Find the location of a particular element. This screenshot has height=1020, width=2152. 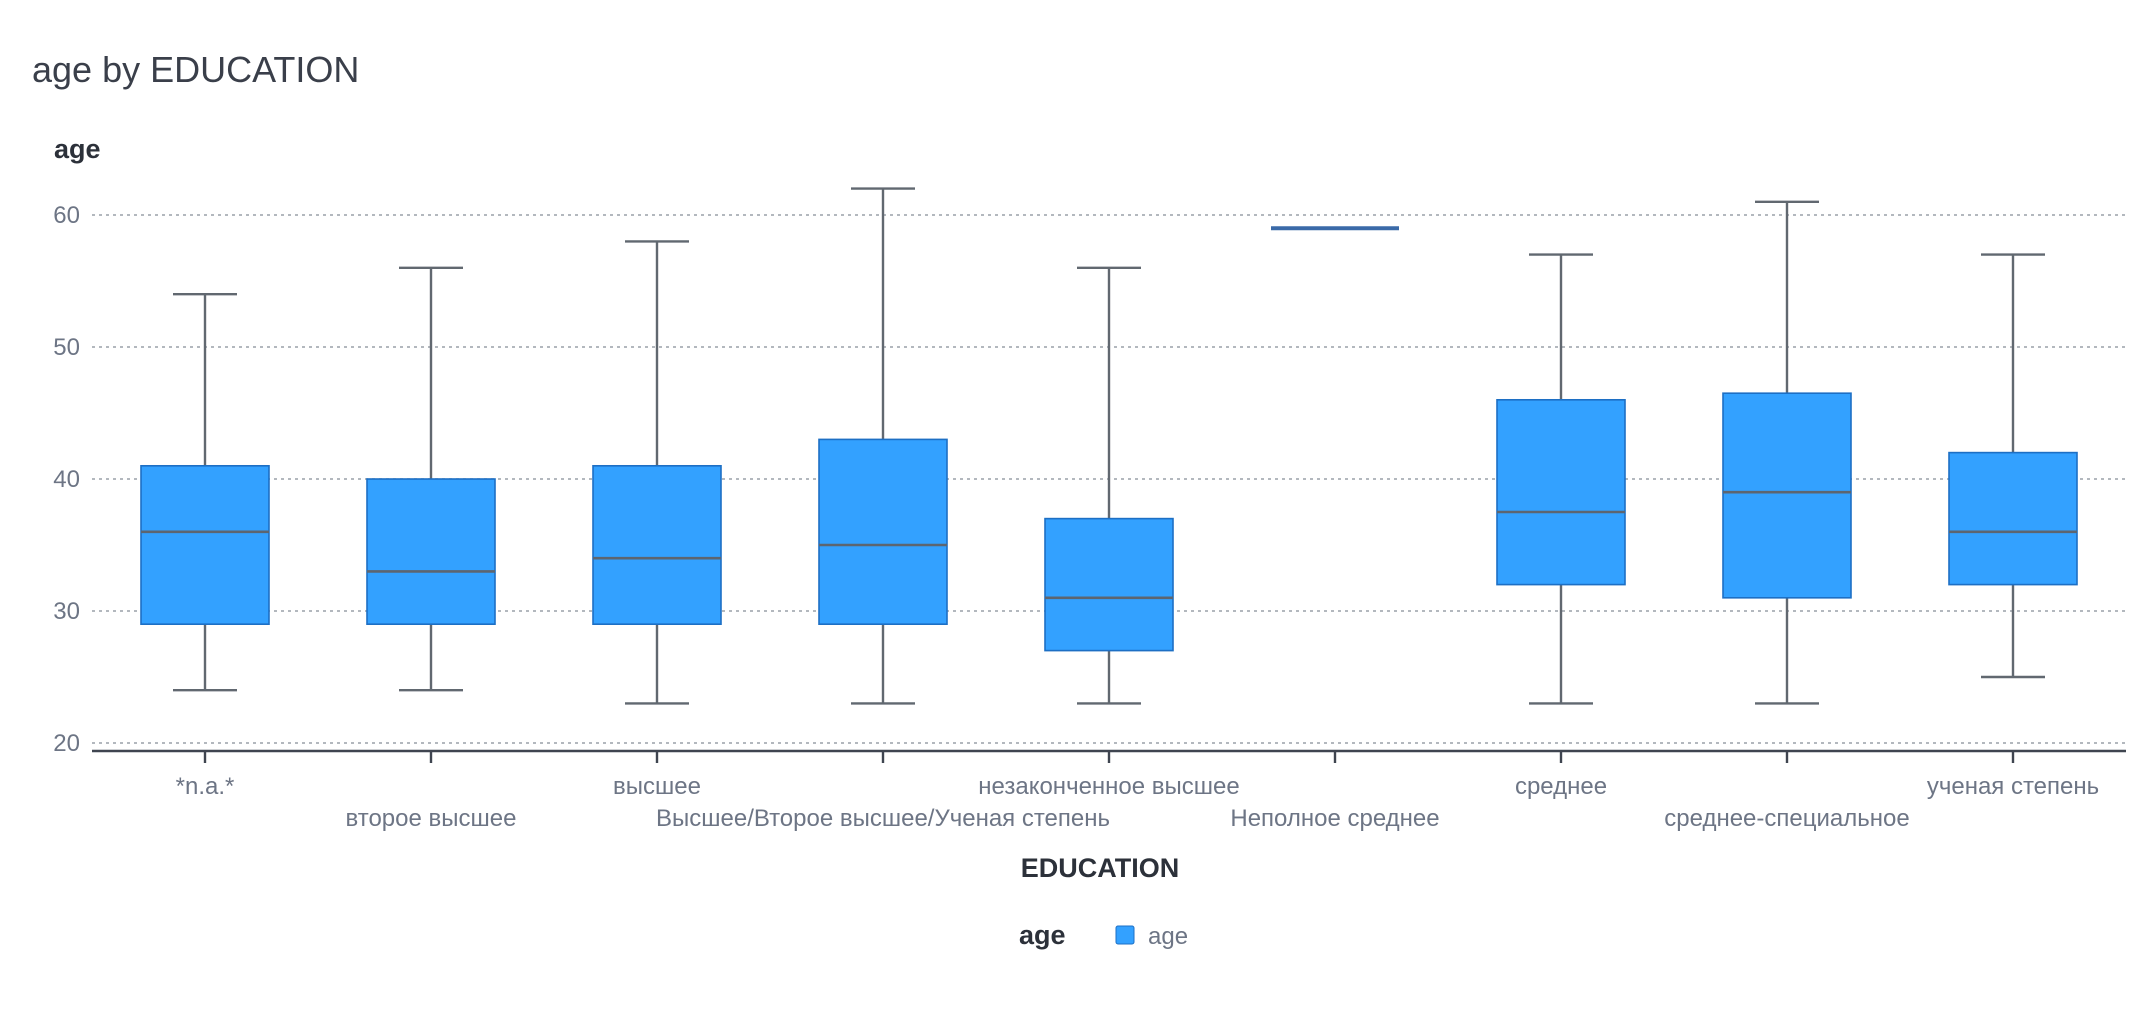

y-tick-label-60: 60 is located at coordinates (66, 215).